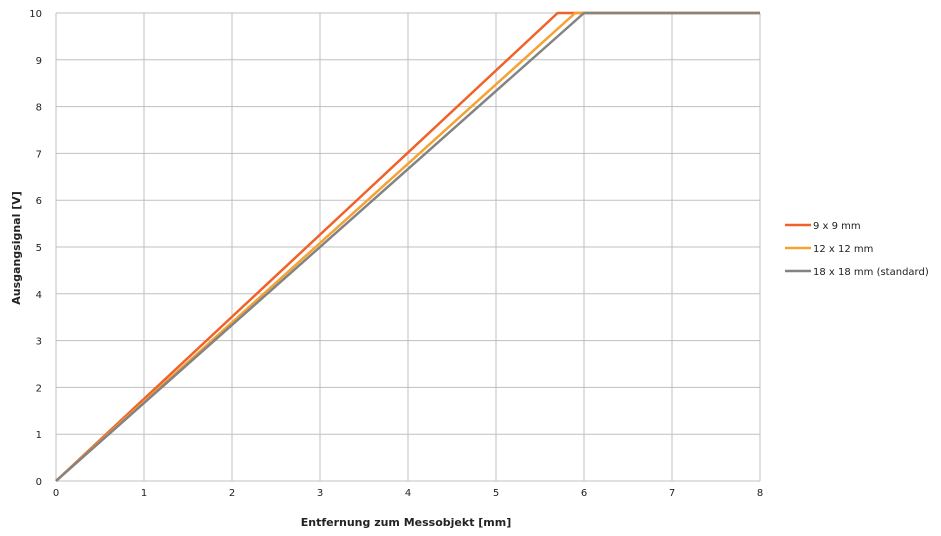  I want to click on y-tick-label: 6, so click(39, 201).